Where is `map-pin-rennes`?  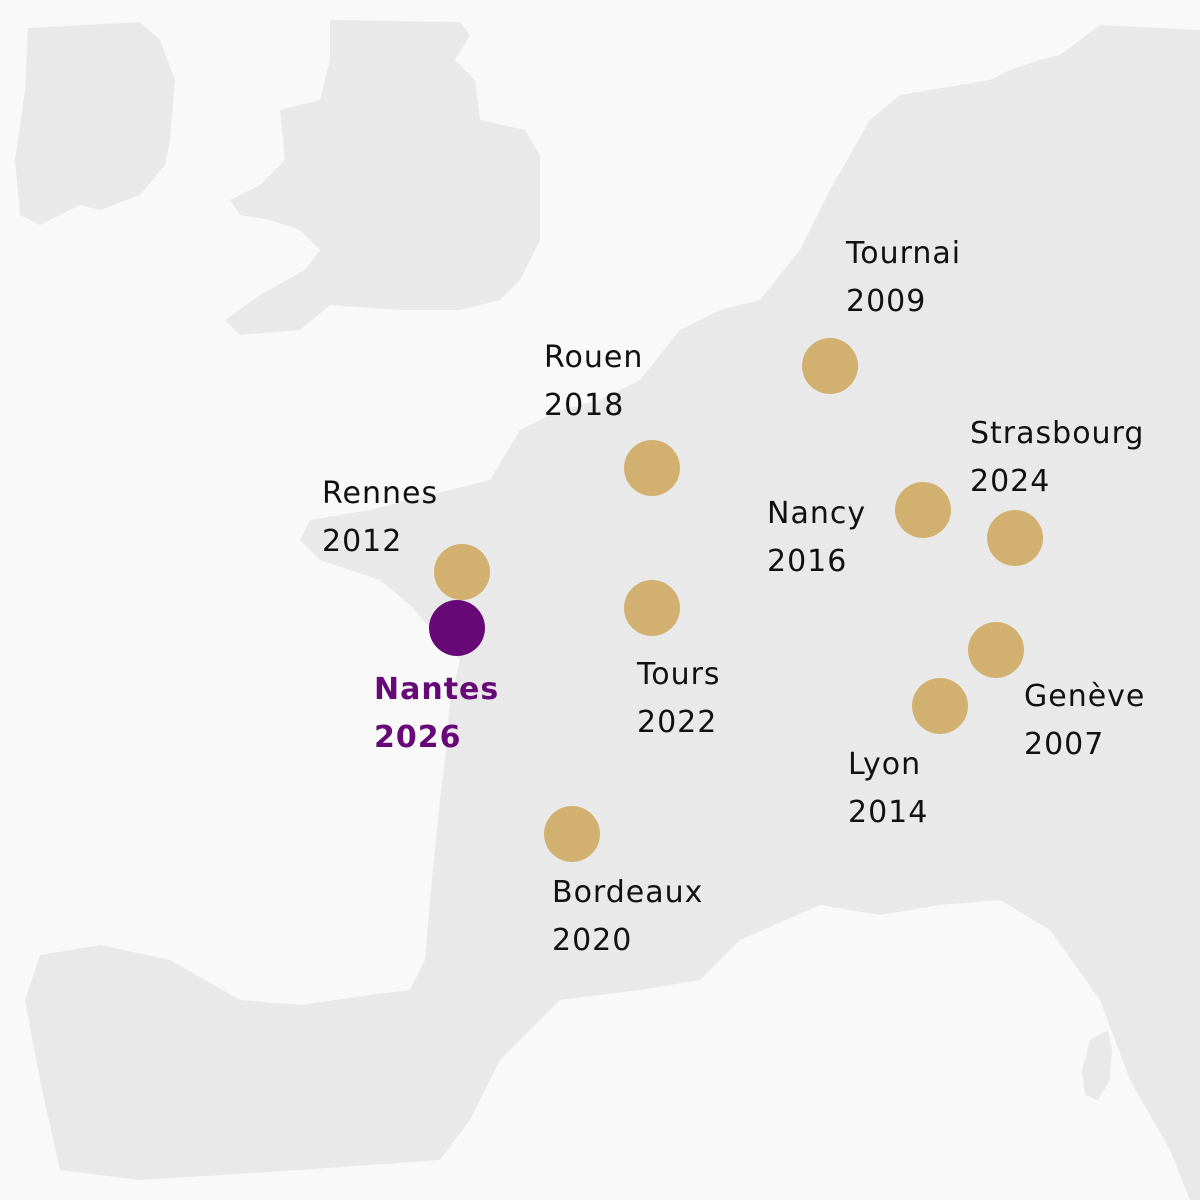
map-pin-rennes is located at coordinates (462, 572).